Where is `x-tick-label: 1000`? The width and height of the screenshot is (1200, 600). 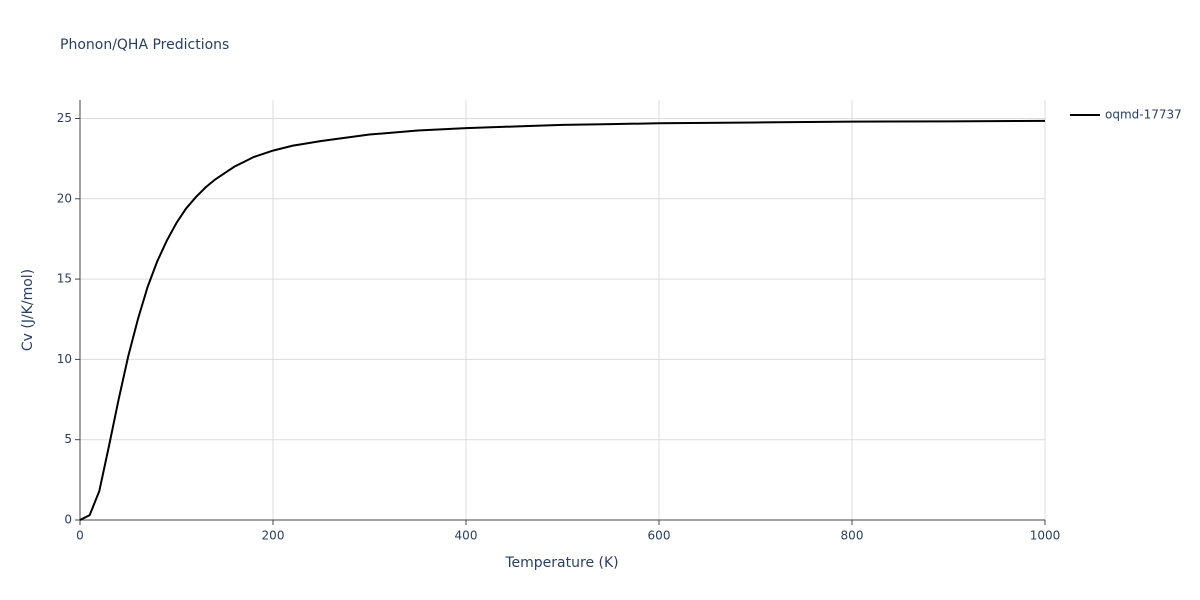
x-tick-label: 1000 is located at coordinates (1045, 536).